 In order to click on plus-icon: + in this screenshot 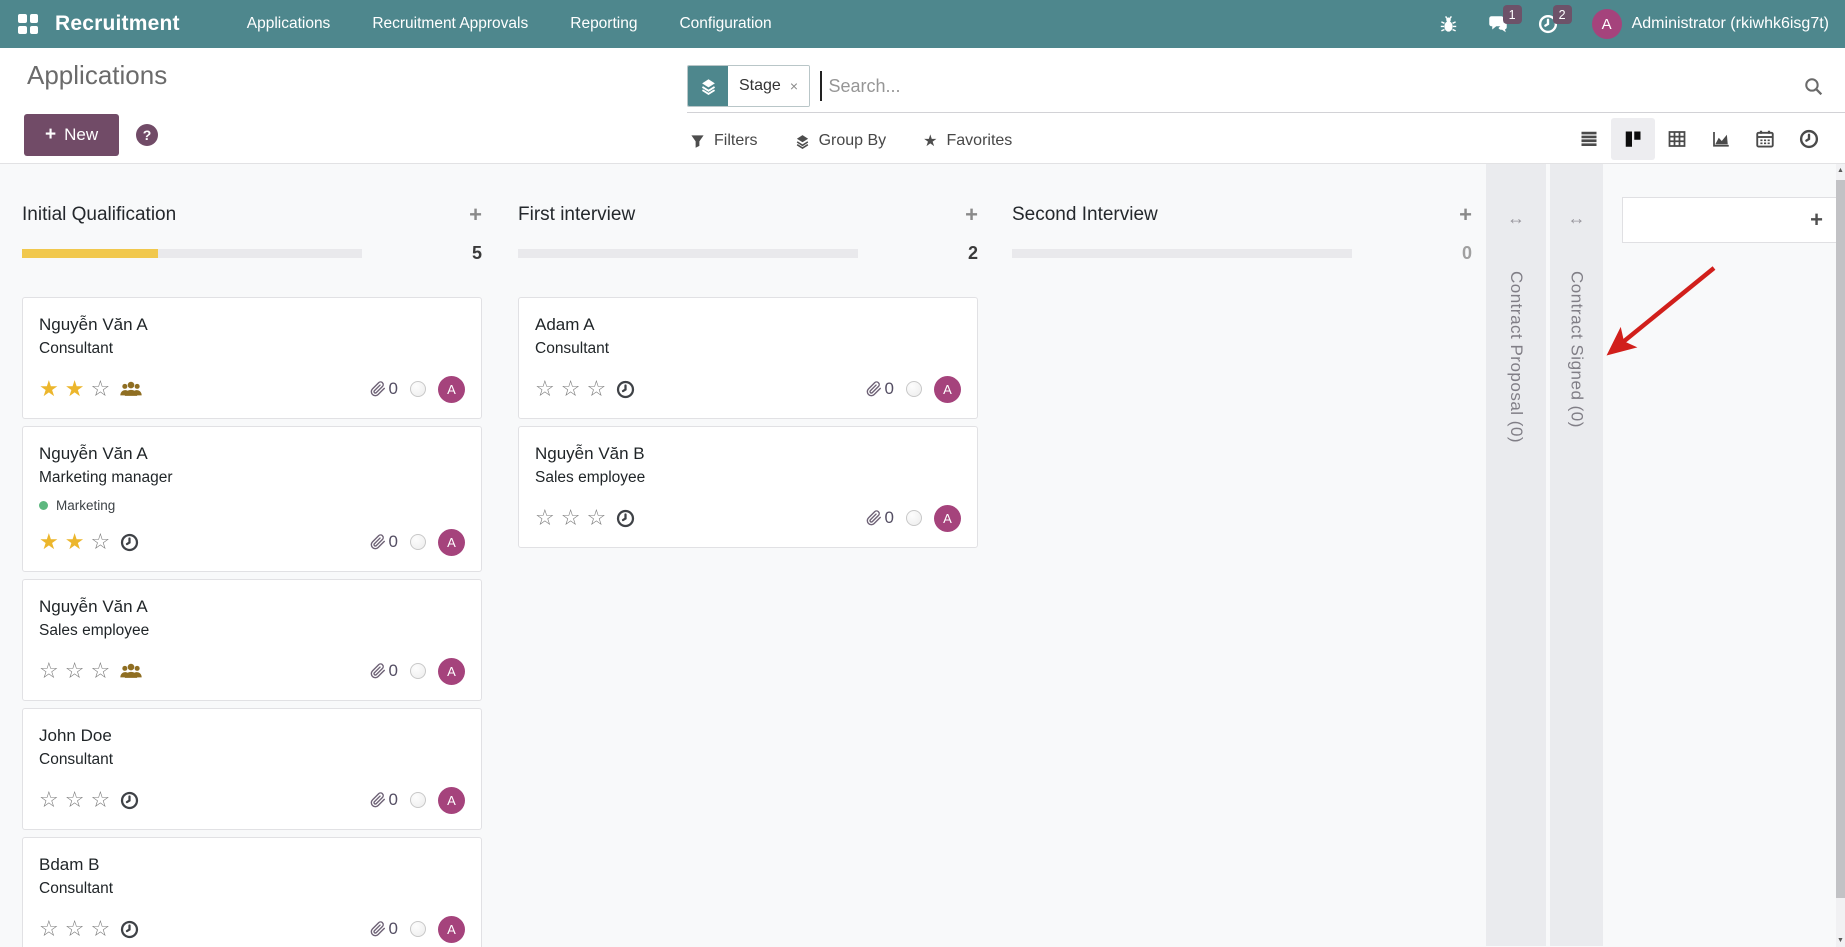, I will do `click(51, 134)`.